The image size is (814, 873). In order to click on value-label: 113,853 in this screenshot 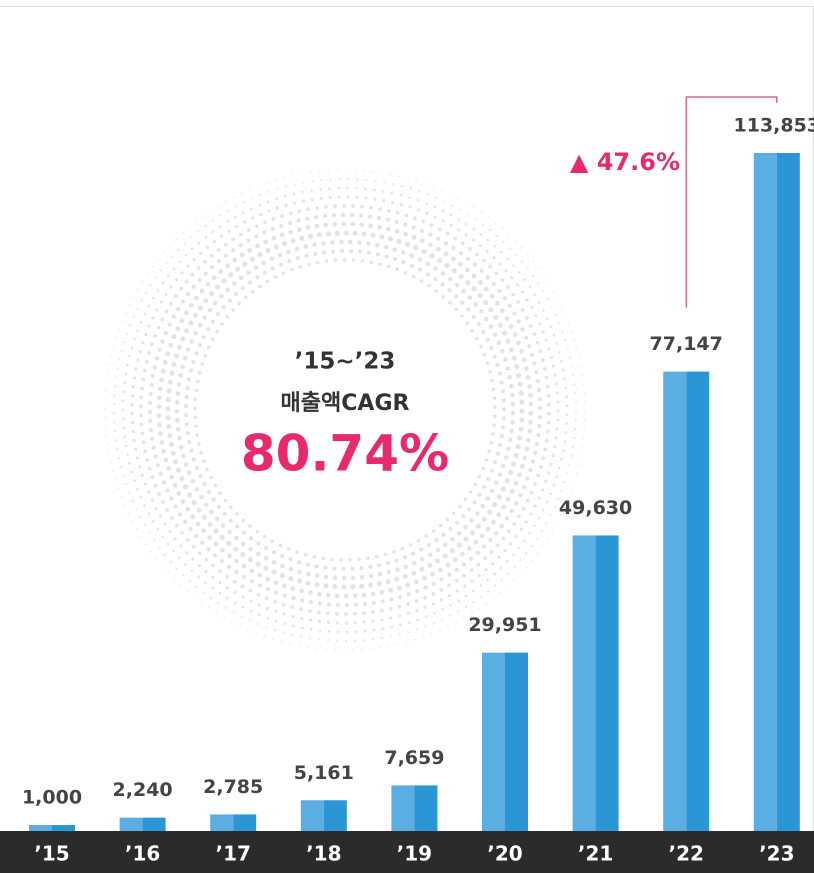, I will do `click(774, 126)`.